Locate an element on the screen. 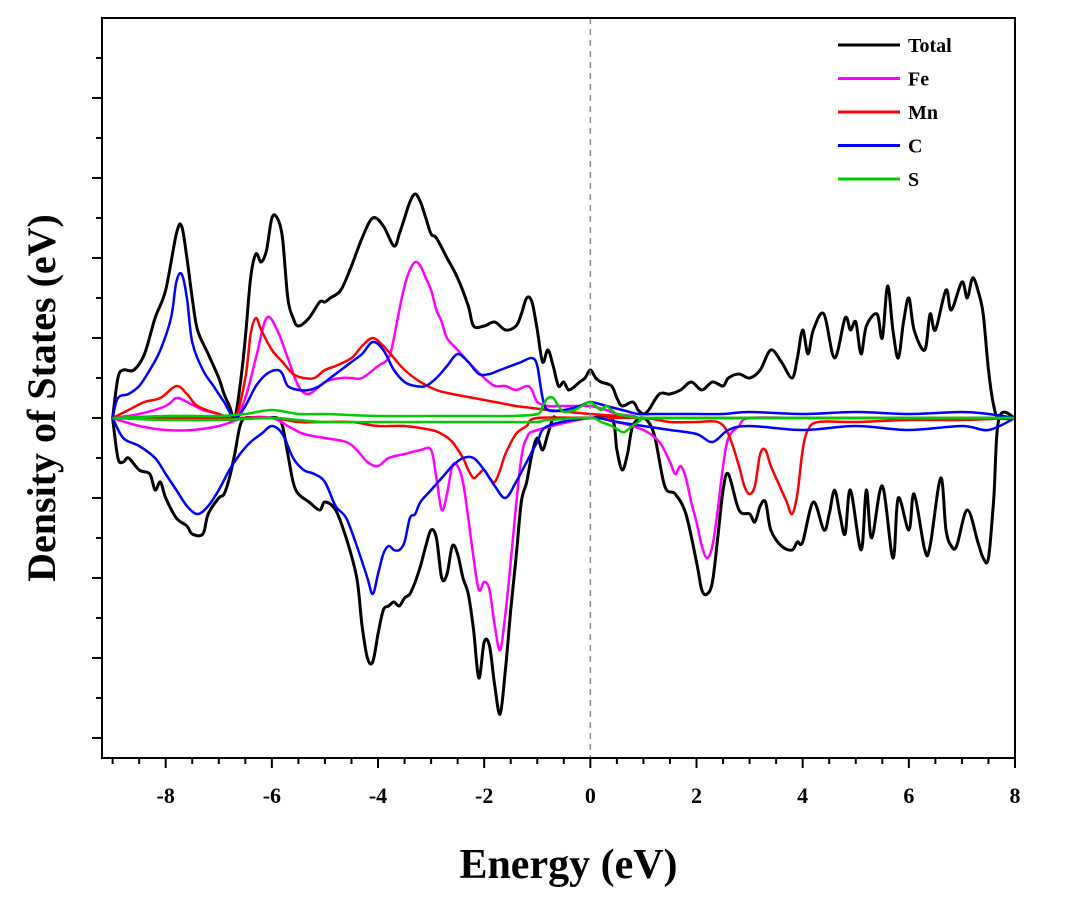  legend-label-total: Total is located at coordinates (930, 46).